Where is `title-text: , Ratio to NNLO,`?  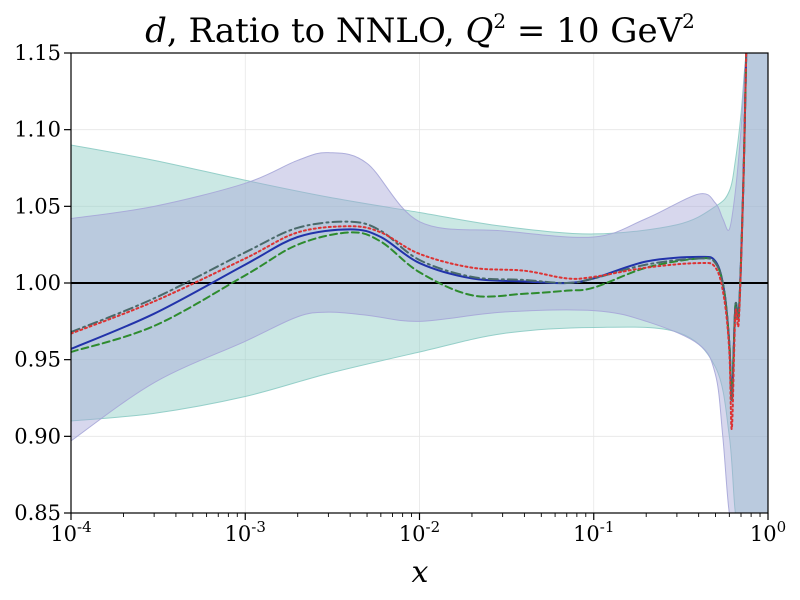 title-text: , Ratio to NNLO, is located at coordinates (316, 31).